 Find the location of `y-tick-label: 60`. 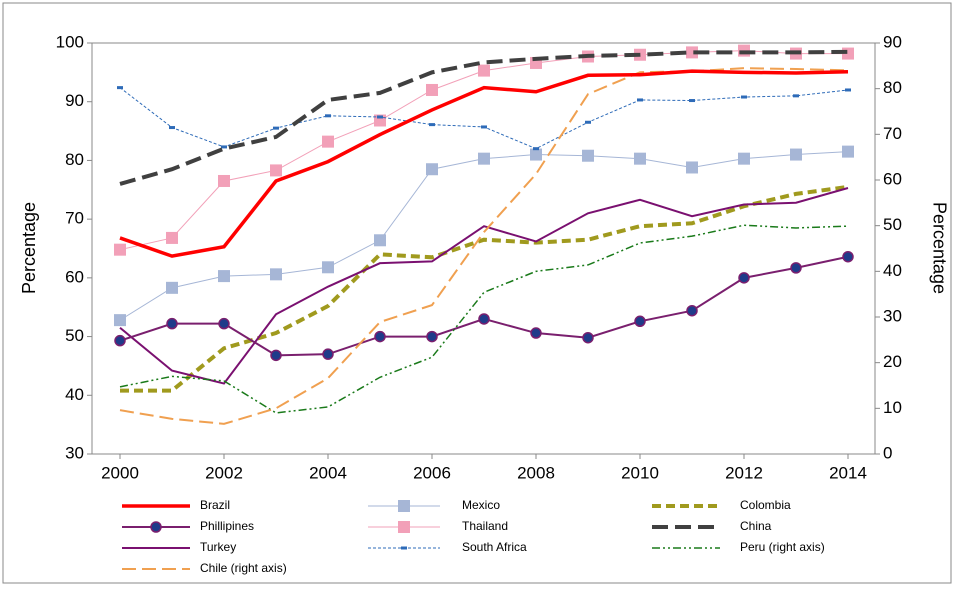

y-tick-label: 60 is located at coordinates (74, 276).